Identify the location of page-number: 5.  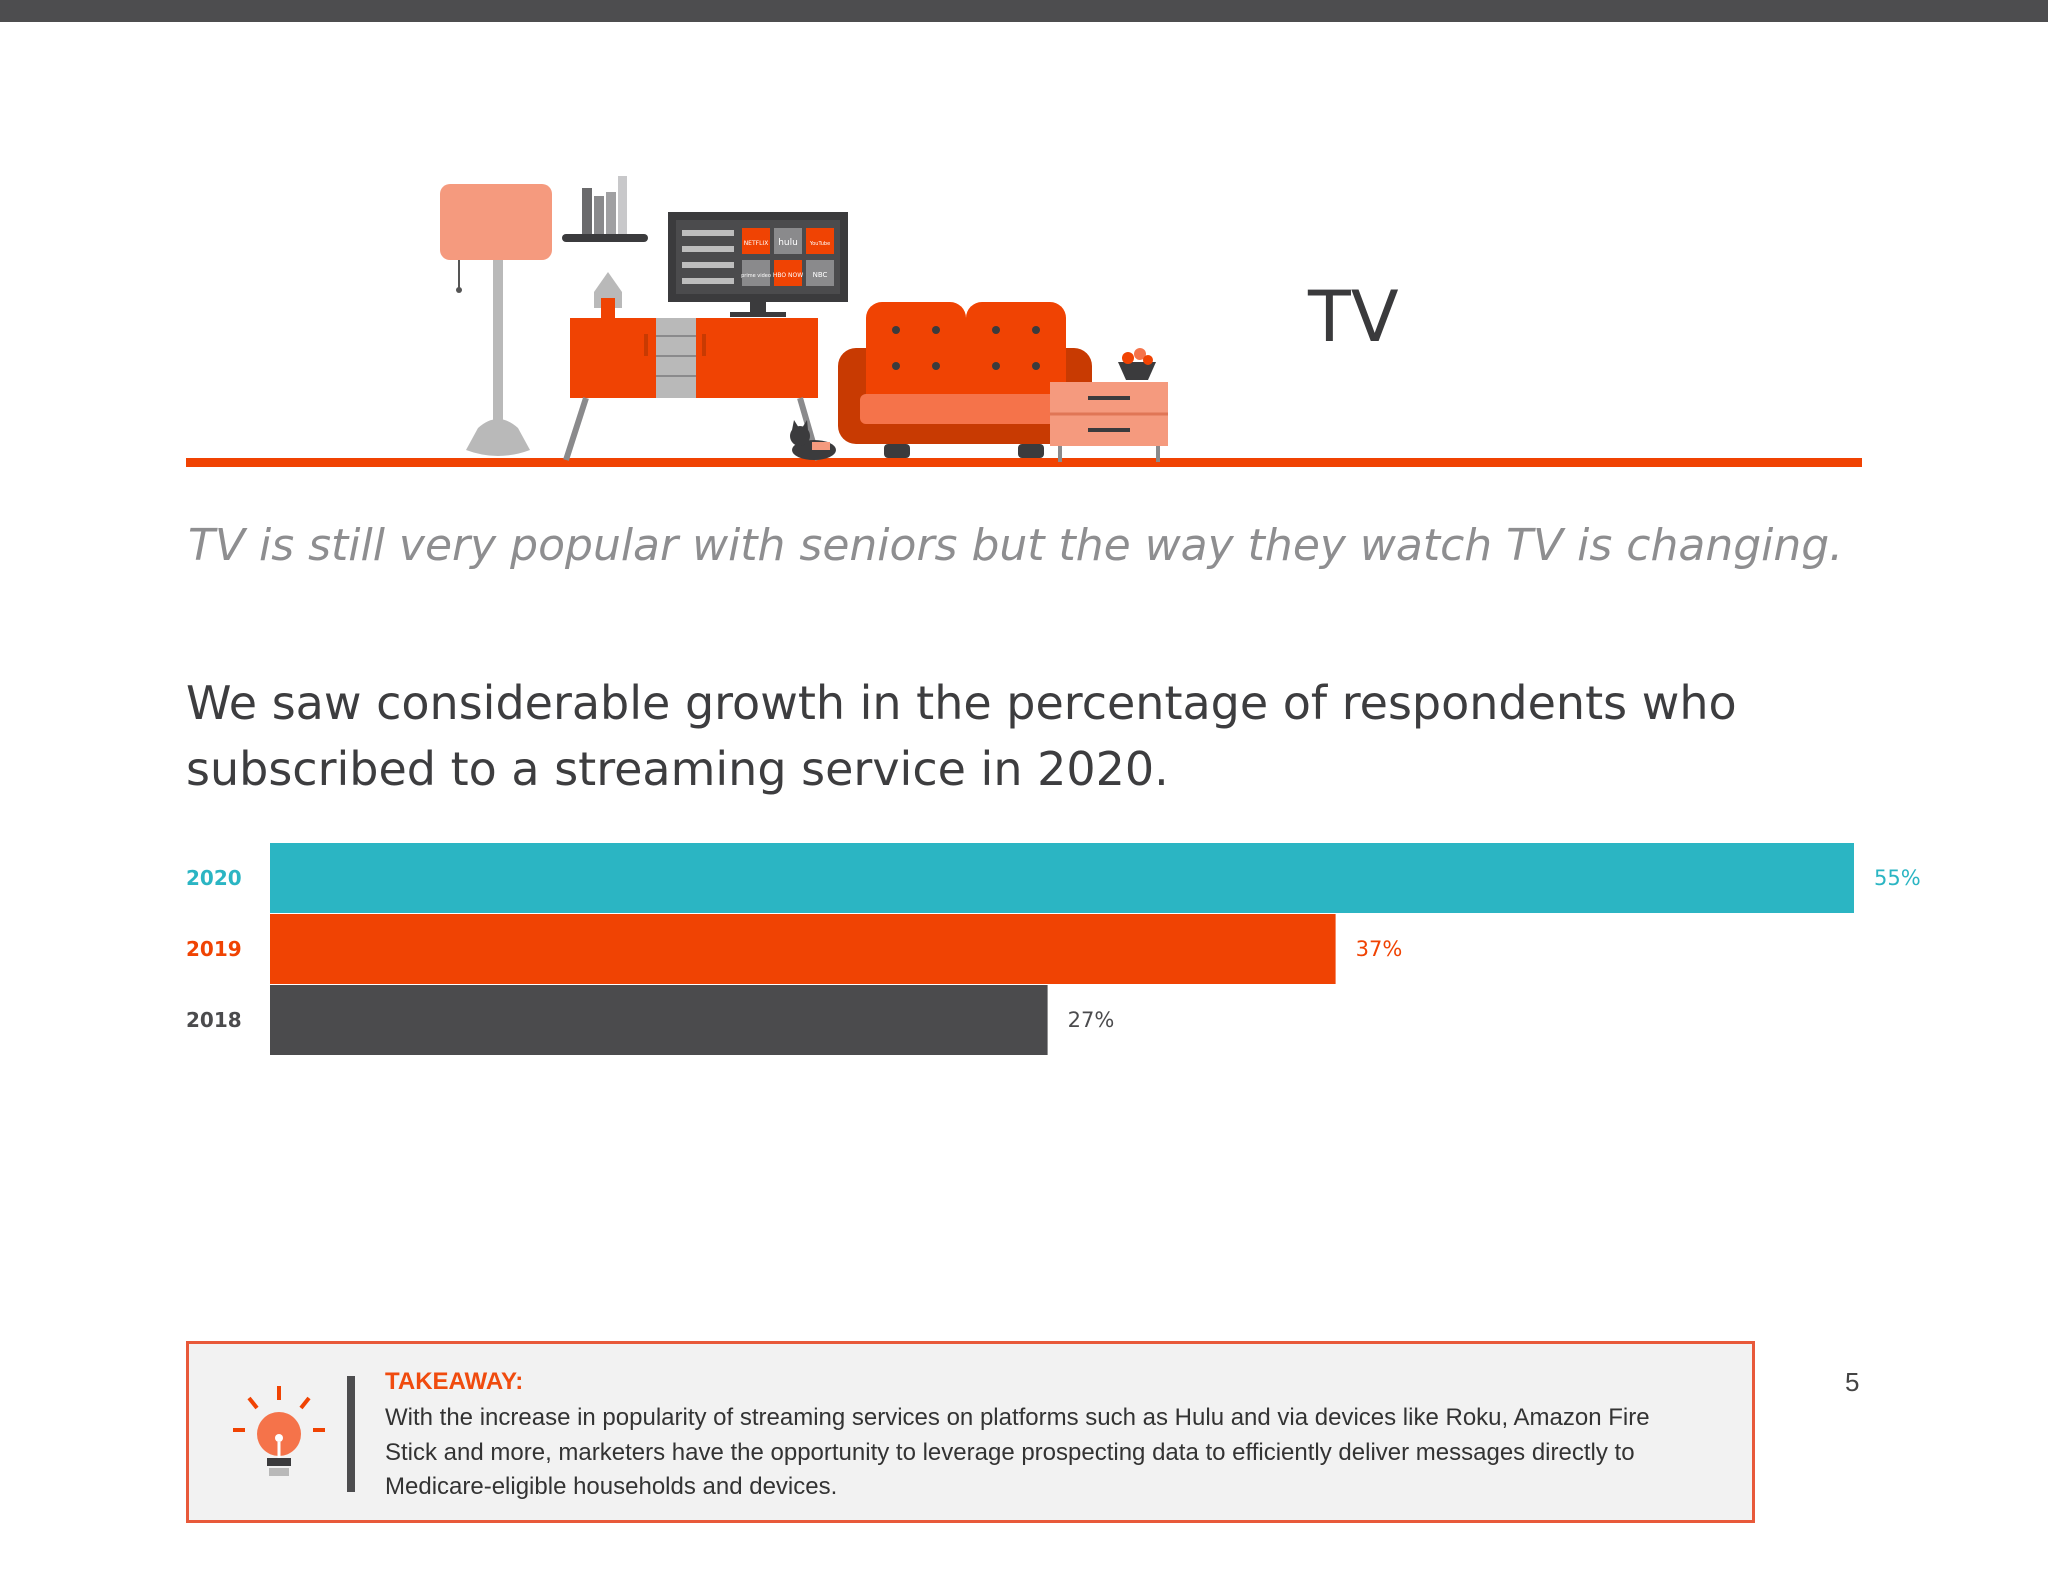
(1852, 1382).